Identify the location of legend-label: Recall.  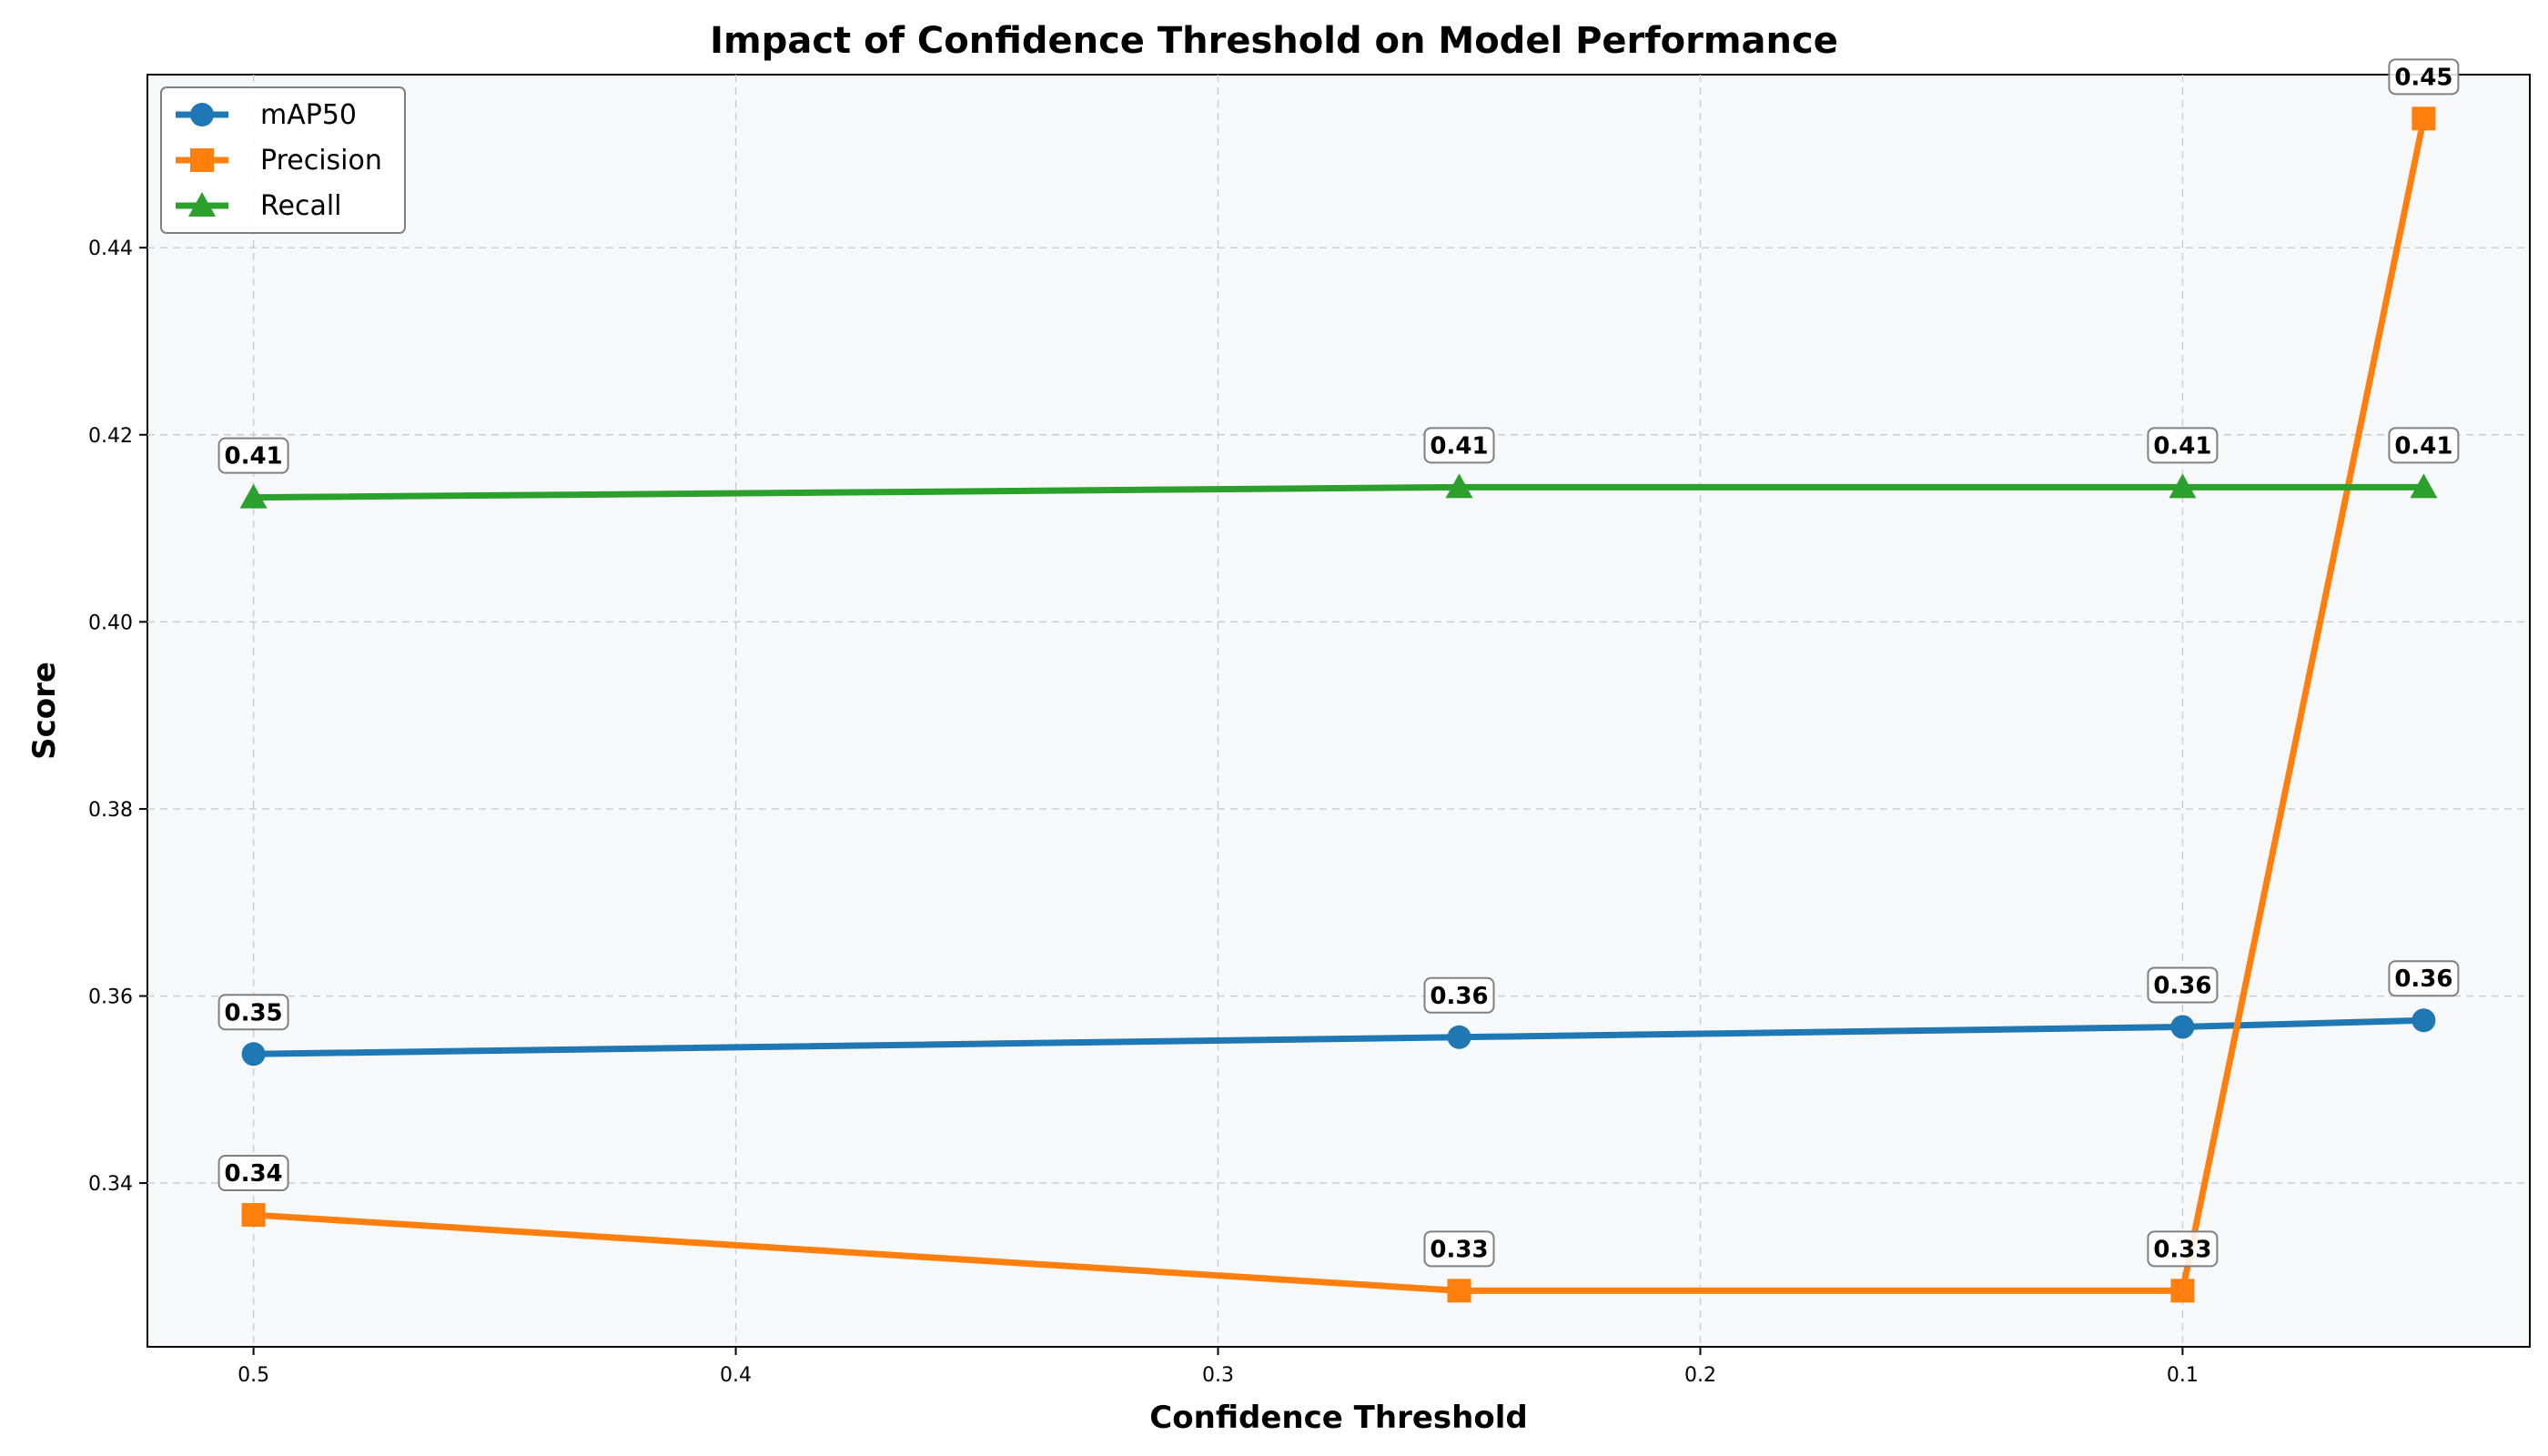
(301, 206).